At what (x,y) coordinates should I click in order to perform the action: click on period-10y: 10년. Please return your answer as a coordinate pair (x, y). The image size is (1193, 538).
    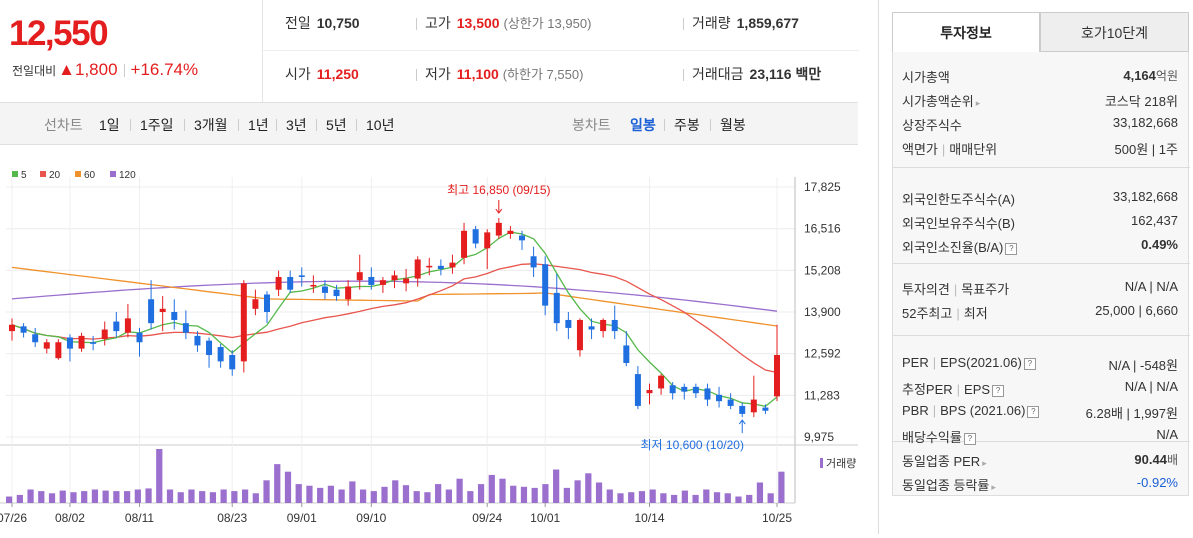
    Looking at the image, I should click on (380, 125).